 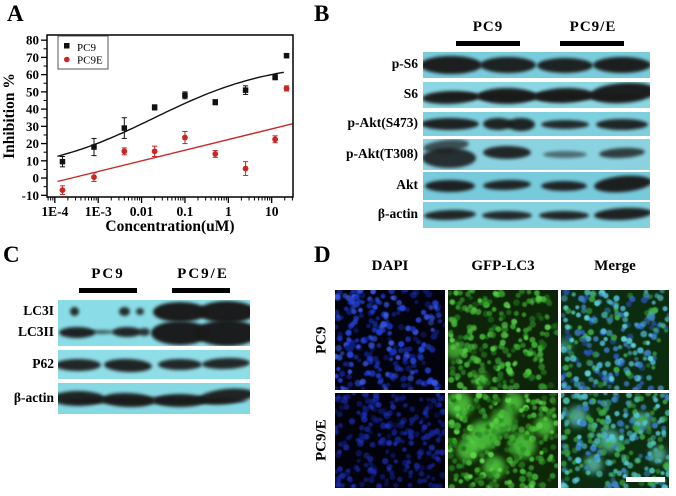 I want to click on panel-b-underline-pc9e, so click(x=592, y=43).